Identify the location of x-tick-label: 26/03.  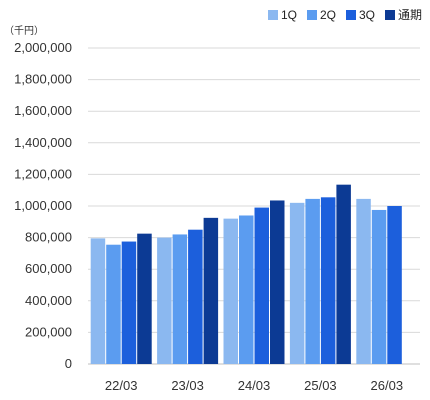
(387, 385).